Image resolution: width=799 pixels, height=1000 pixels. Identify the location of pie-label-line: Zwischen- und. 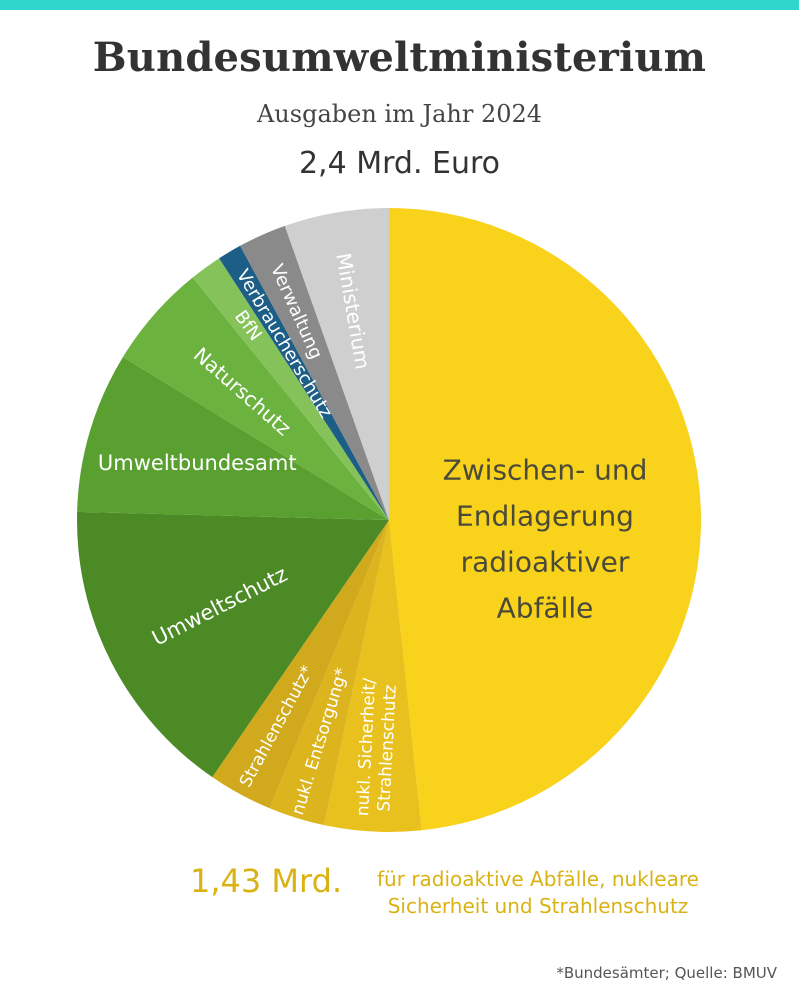
(545, 470).